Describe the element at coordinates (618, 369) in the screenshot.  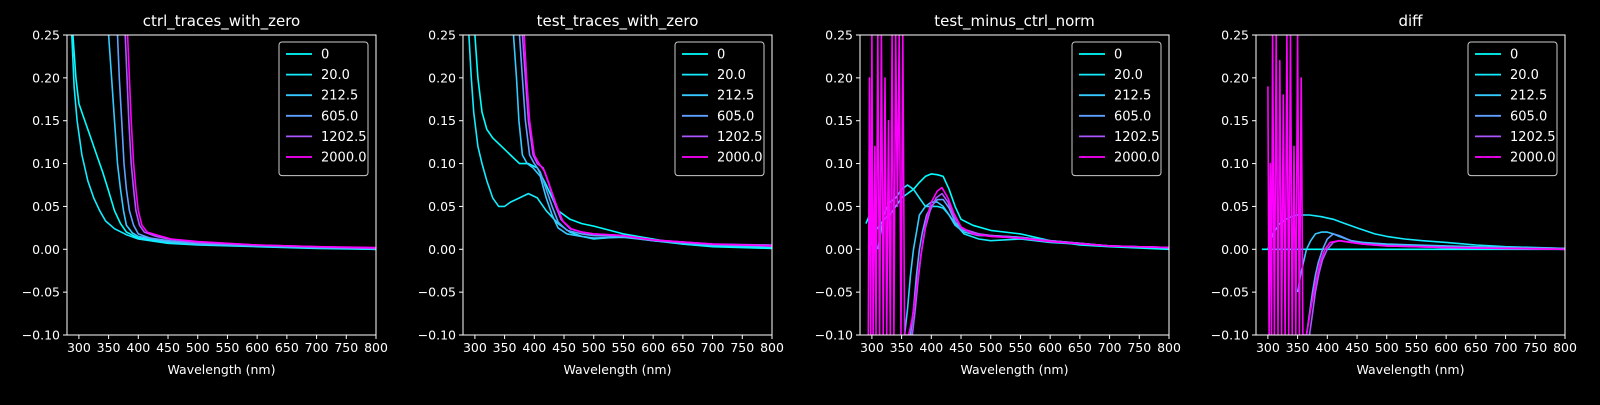
I see `x-axis-label: Wavelength (nm)` at that location.